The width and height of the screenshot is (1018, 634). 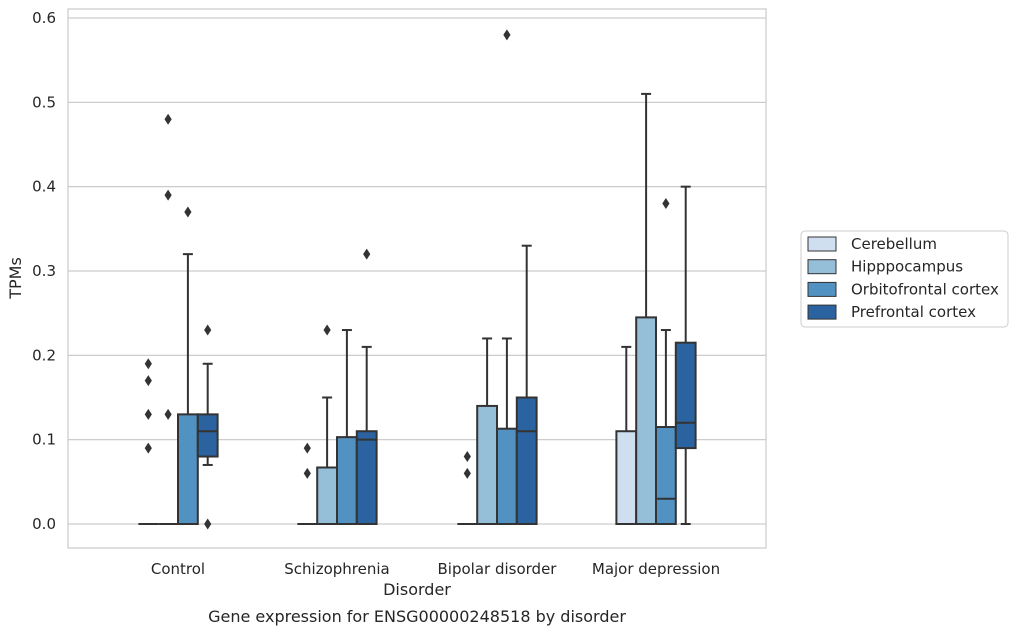 What do you see at coordinates (656, 569) in the screenshot?
I see `x-tick-label: Major depression` at bounding box center [656, 569].